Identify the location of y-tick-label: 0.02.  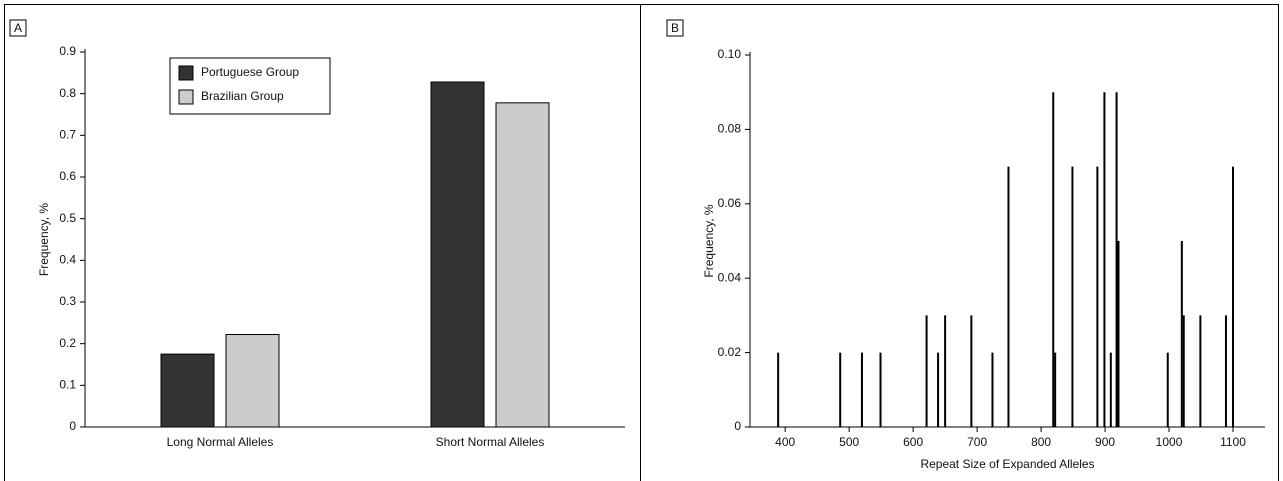
(730, 352).